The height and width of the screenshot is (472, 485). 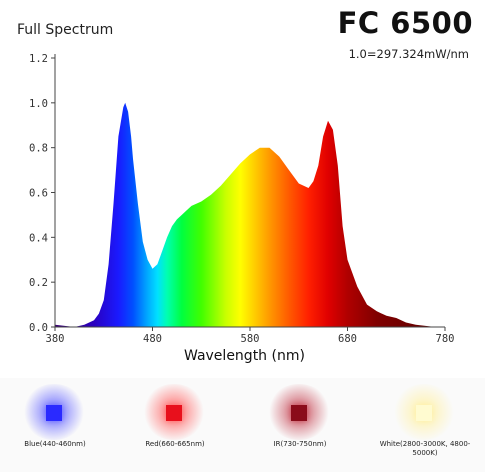 I want to click on y-tick-label: 1.0, so click(x=38, y=104).